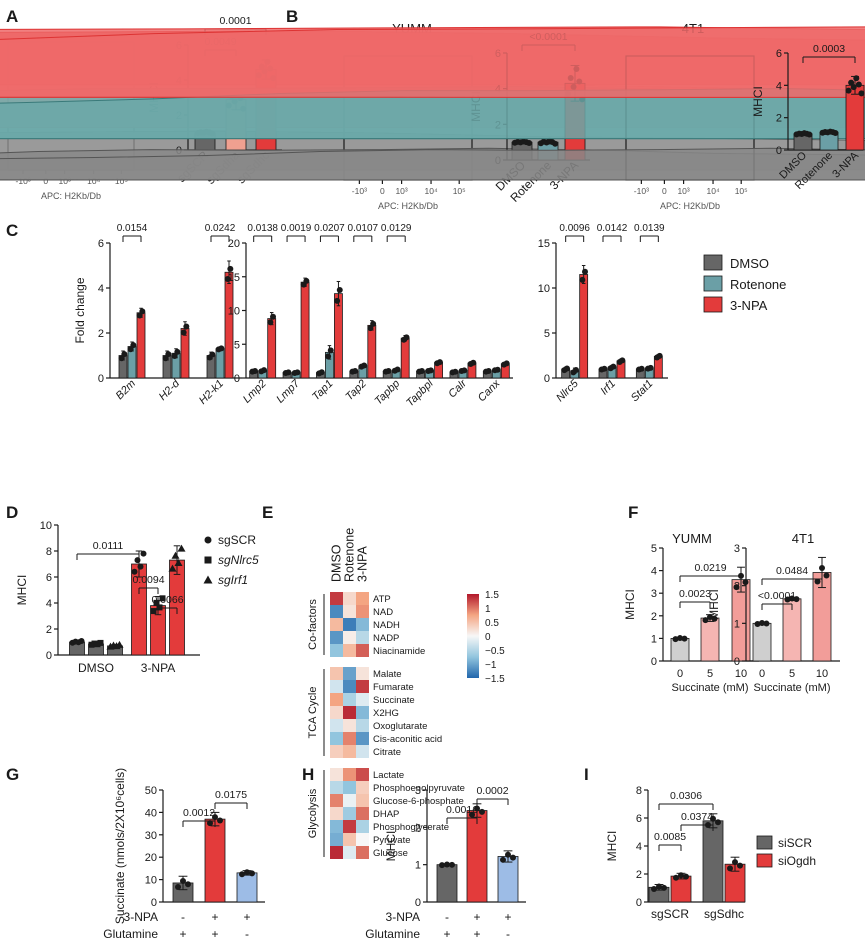 Image resolution: width=865 pixels, height=945 pixels. What do you see at coordinates (151, 858) in the screenshot?
I see `y-tick-label: 20` at bounding box center [151, 858].